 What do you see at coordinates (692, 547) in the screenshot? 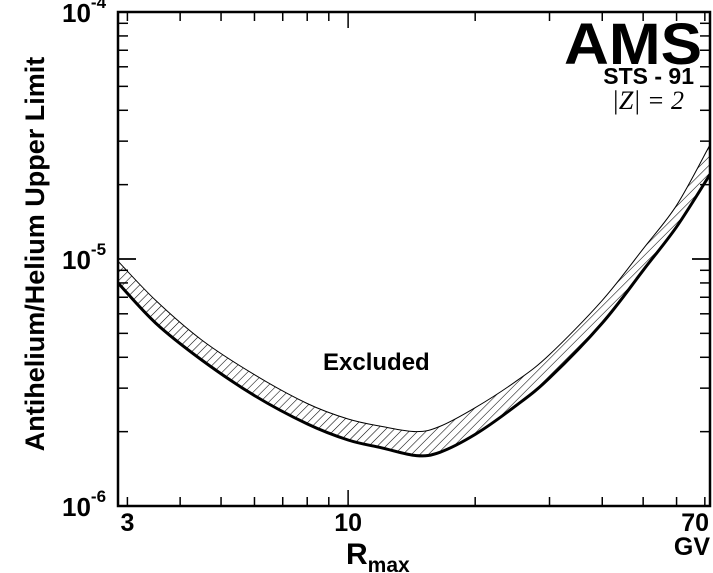
I see `x-axis-unit: GV` at bounding box center [692, 547].